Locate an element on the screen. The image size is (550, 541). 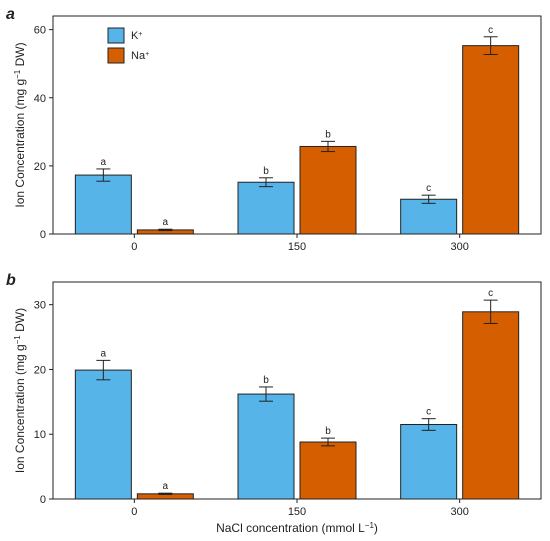
legend-label-na: Na+ is located at coordinates (140, 56).